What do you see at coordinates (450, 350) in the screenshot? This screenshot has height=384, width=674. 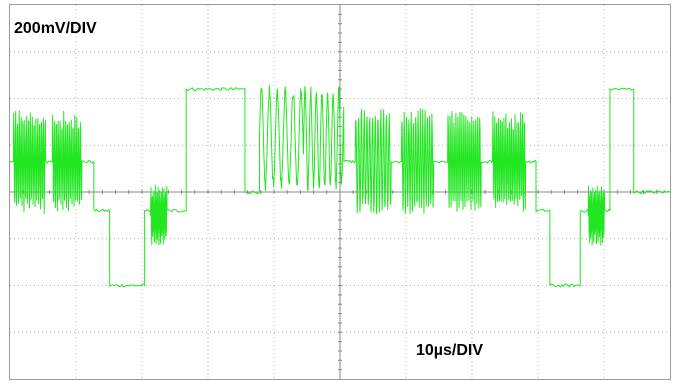 I see `horizontal-scale-label: 10µs/DIV` at bounding box center [450, 350].